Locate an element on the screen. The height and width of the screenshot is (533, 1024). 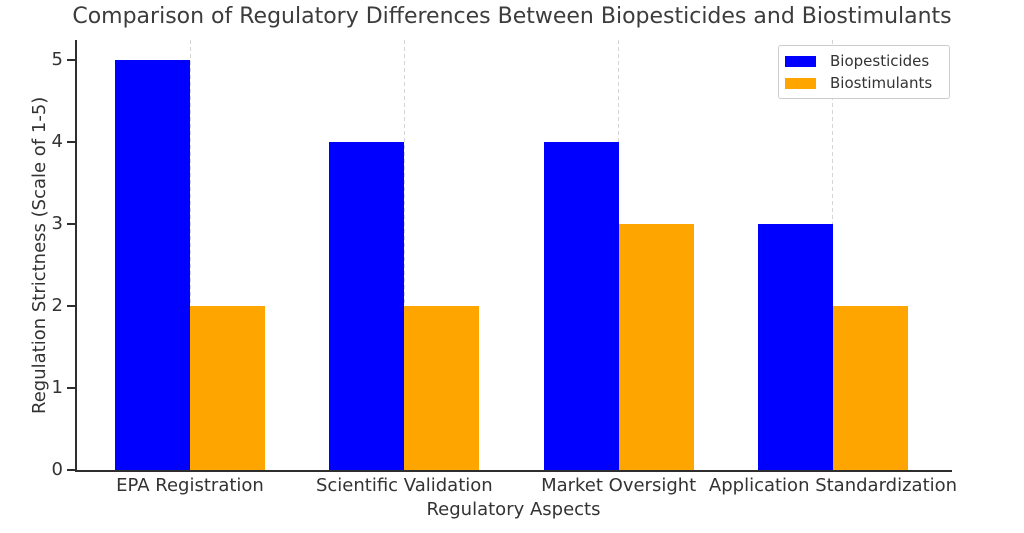
bar-biopesticides-application-standardization is located at coordinates (795, 347).